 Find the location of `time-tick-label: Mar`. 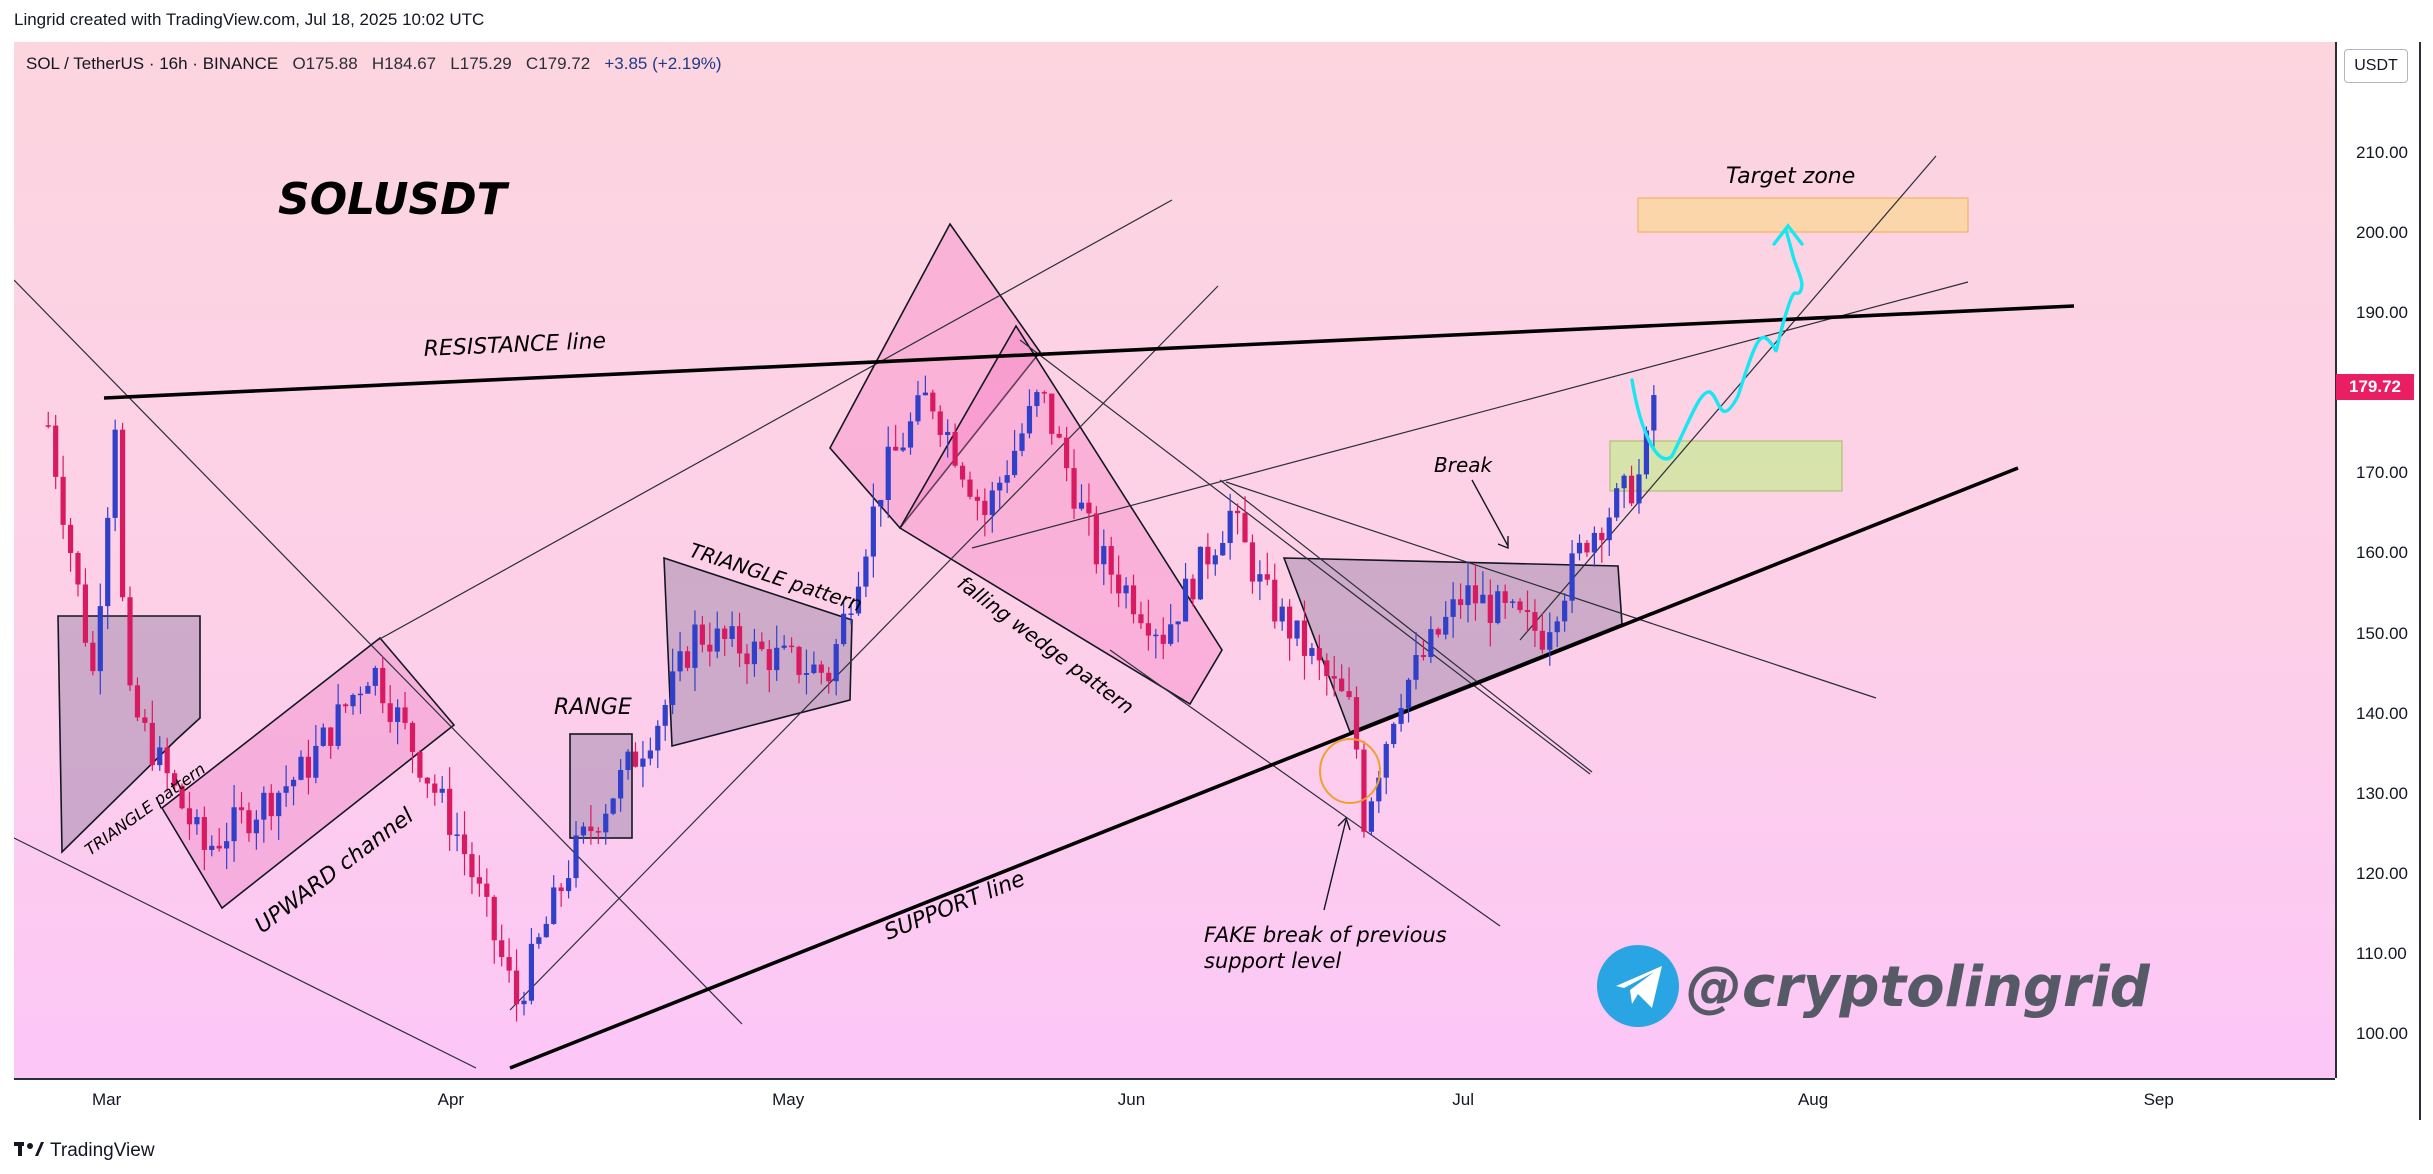

time-tick-label: Mar is located at coordinates (107, 1099).